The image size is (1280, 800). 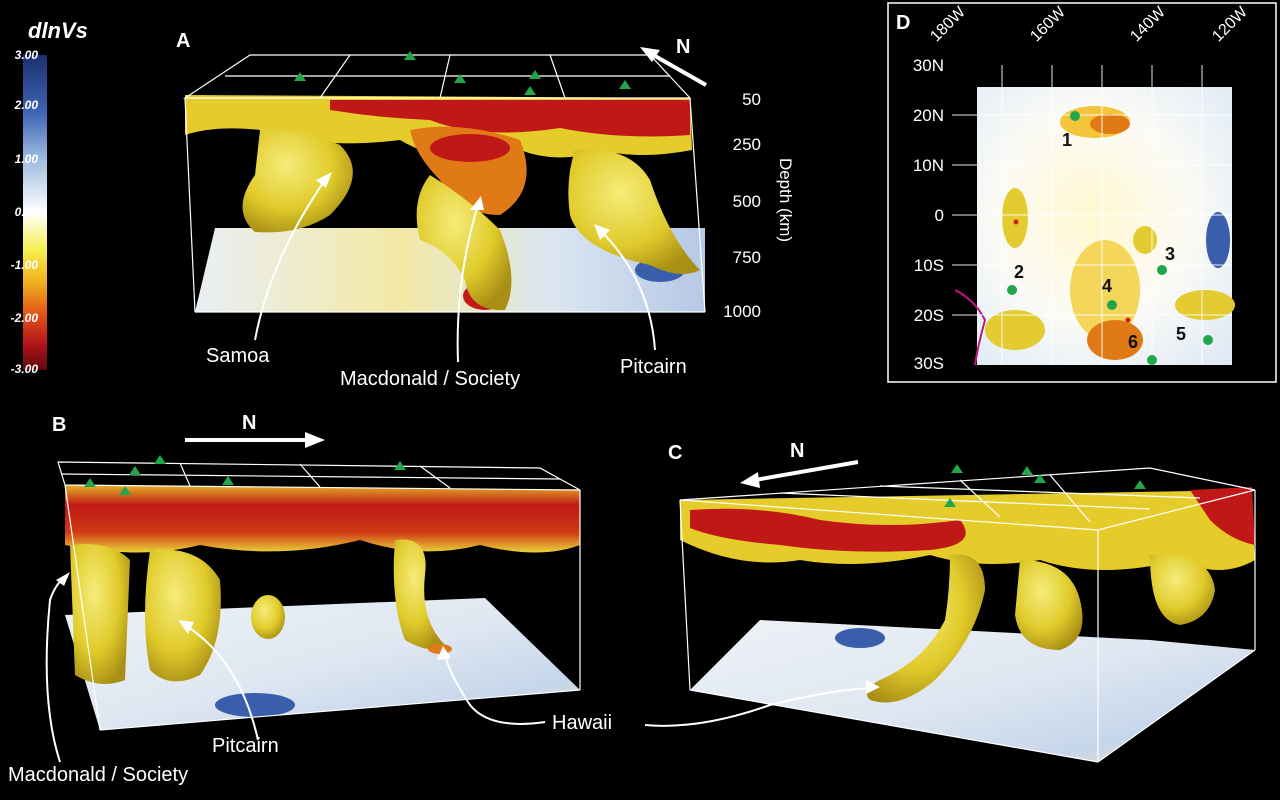 What do you see at coordinates (26, 212) in the screenshot?
I see `colorbar-tick: 0.00` at bounding box center [26, 212].